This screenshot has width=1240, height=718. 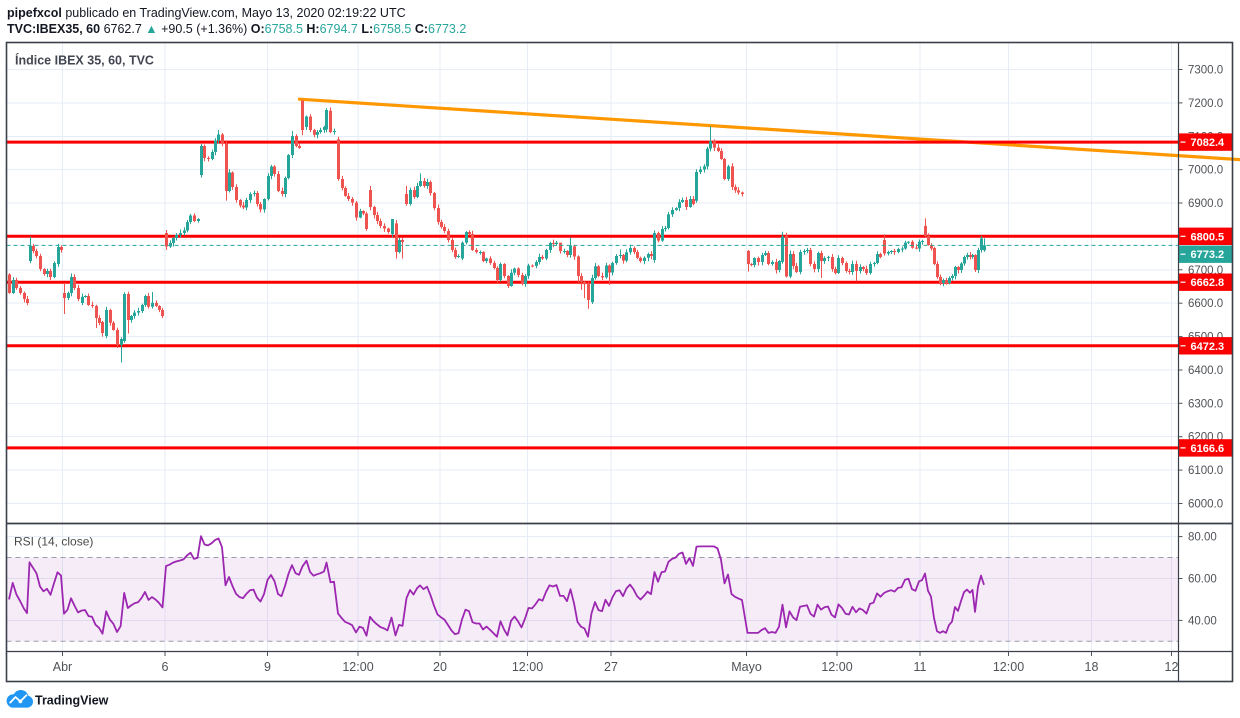 What do you see at coordinates (1205, 505) in the screenshot?
I see `svg-text: 6000.0` at bounding box center [1205, 505].